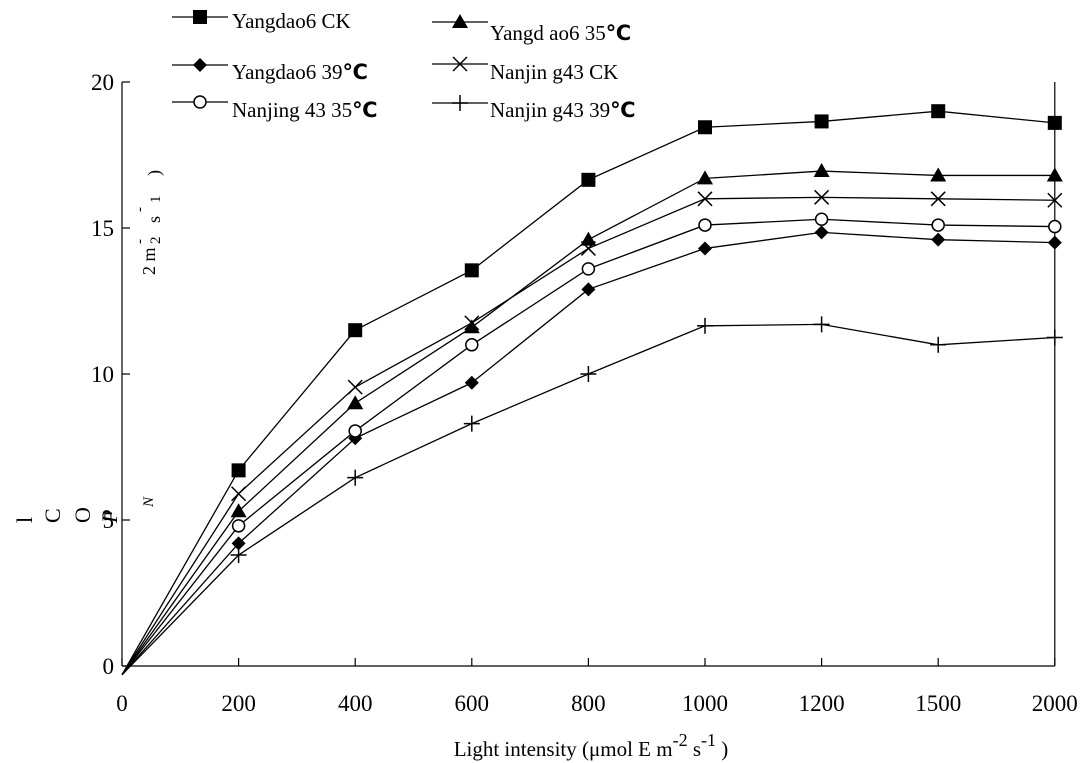 This screenshot has width=1084, height=763. I want to click on x-tick-label: 1200, so click(822, 703).